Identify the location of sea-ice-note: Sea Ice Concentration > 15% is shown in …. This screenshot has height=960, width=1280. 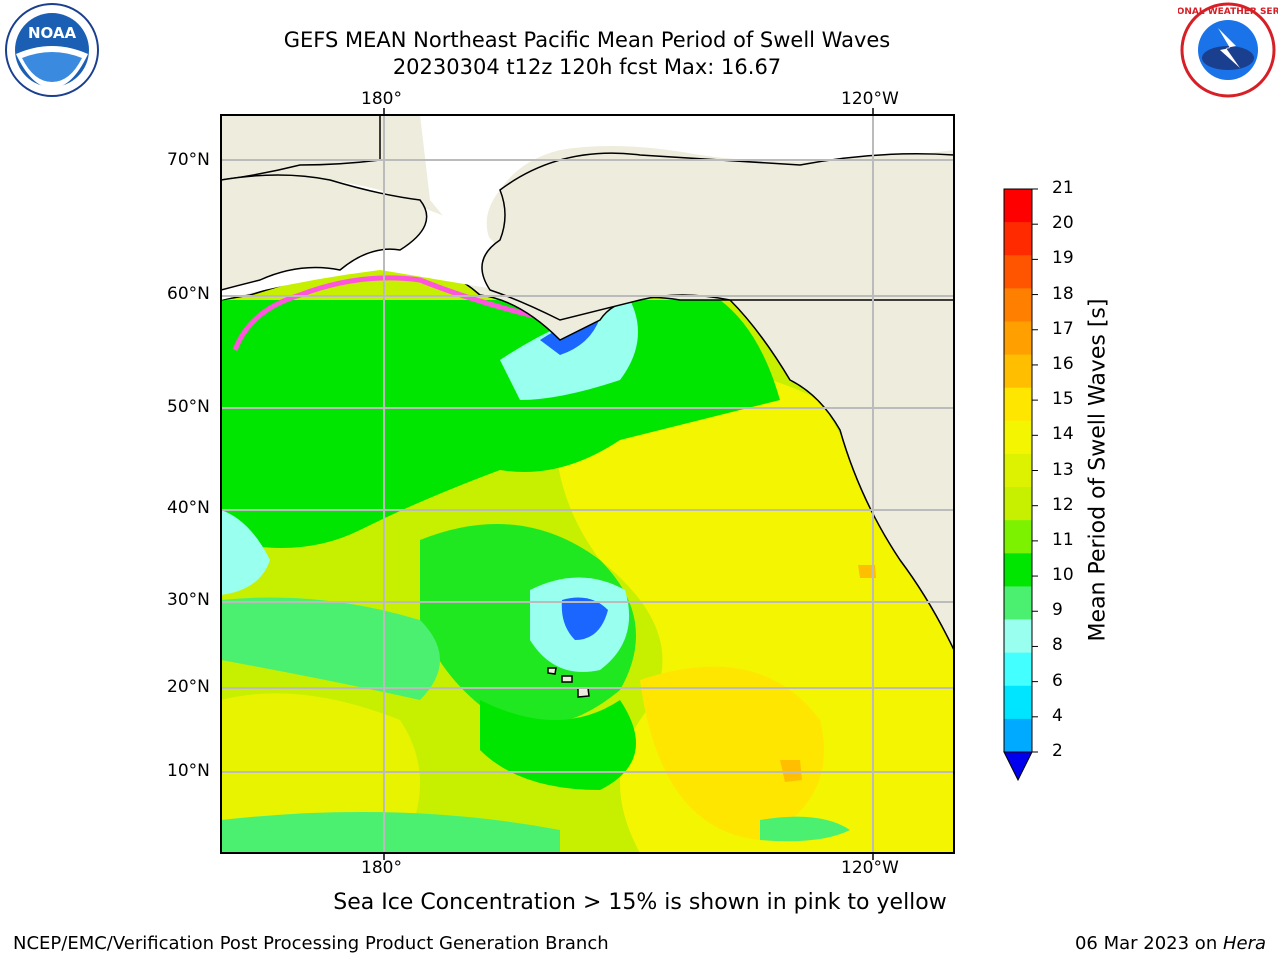
(640, 902).